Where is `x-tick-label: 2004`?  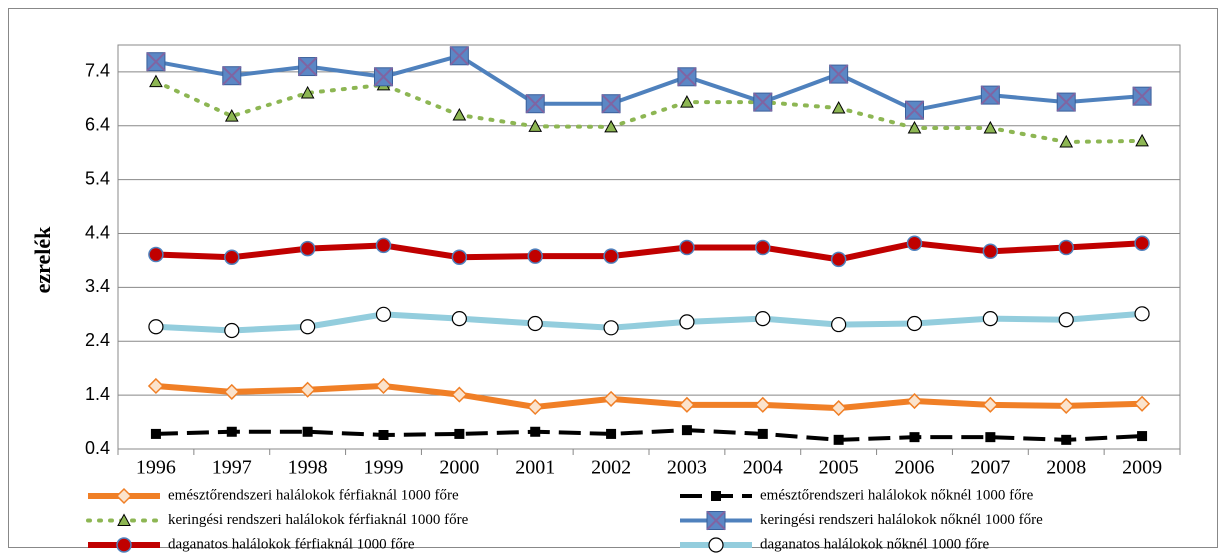
x-tick-label: 2004 is located at coordinates (763, 468).